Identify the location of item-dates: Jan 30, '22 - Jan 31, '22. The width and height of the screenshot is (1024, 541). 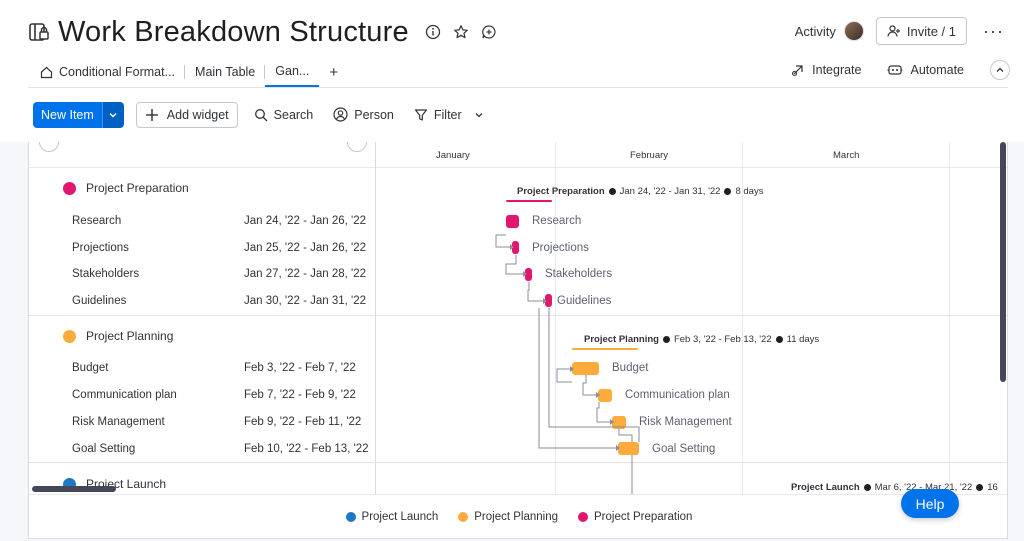
(305, 301).